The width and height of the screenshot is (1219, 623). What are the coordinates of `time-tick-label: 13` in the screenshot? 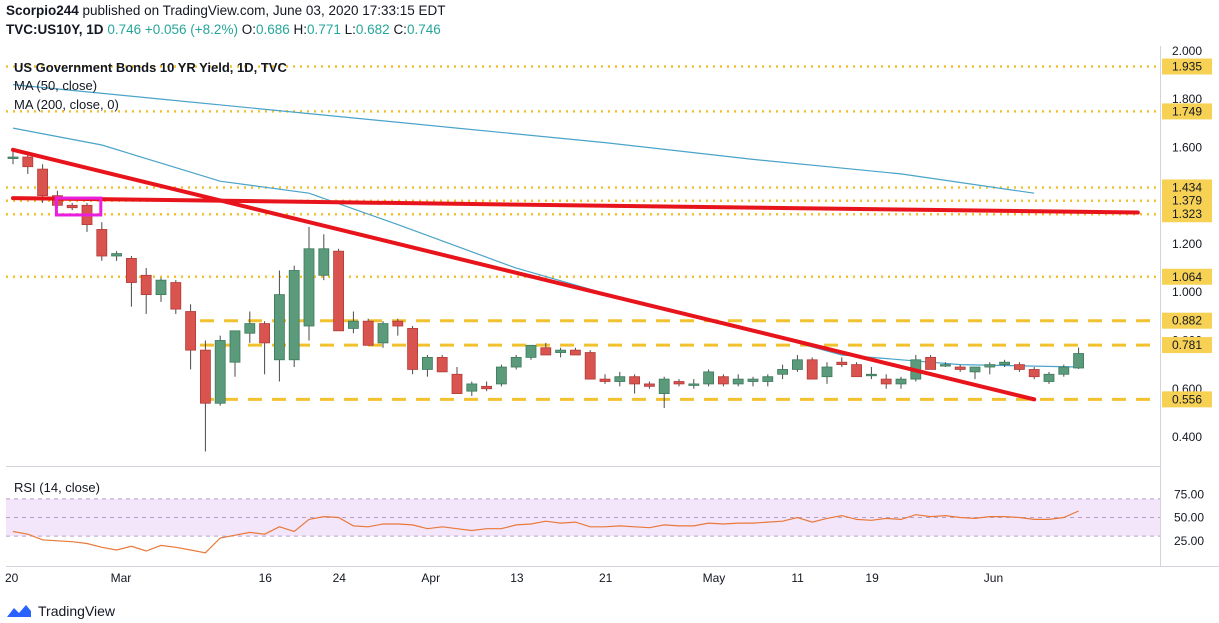 It's located at (517, 578).